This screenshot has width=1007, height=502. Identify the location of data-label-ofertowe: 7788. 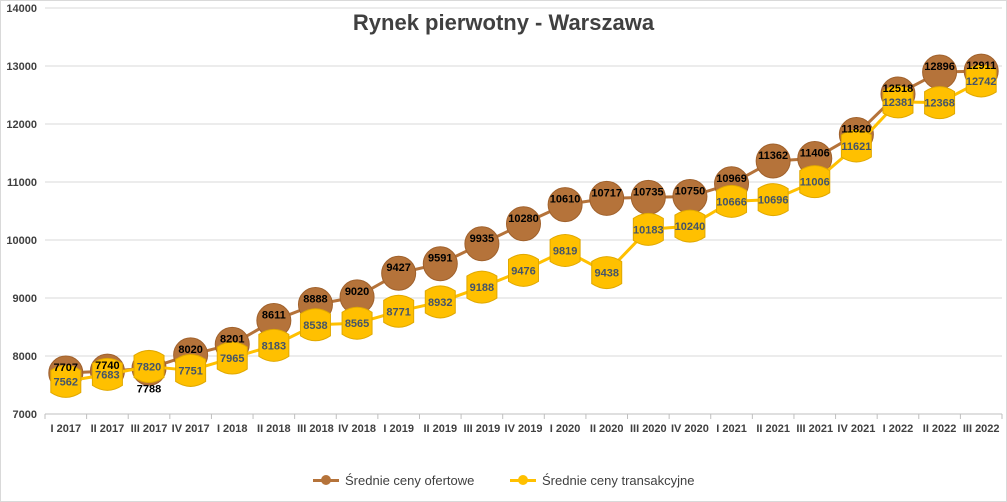
(149, 389).